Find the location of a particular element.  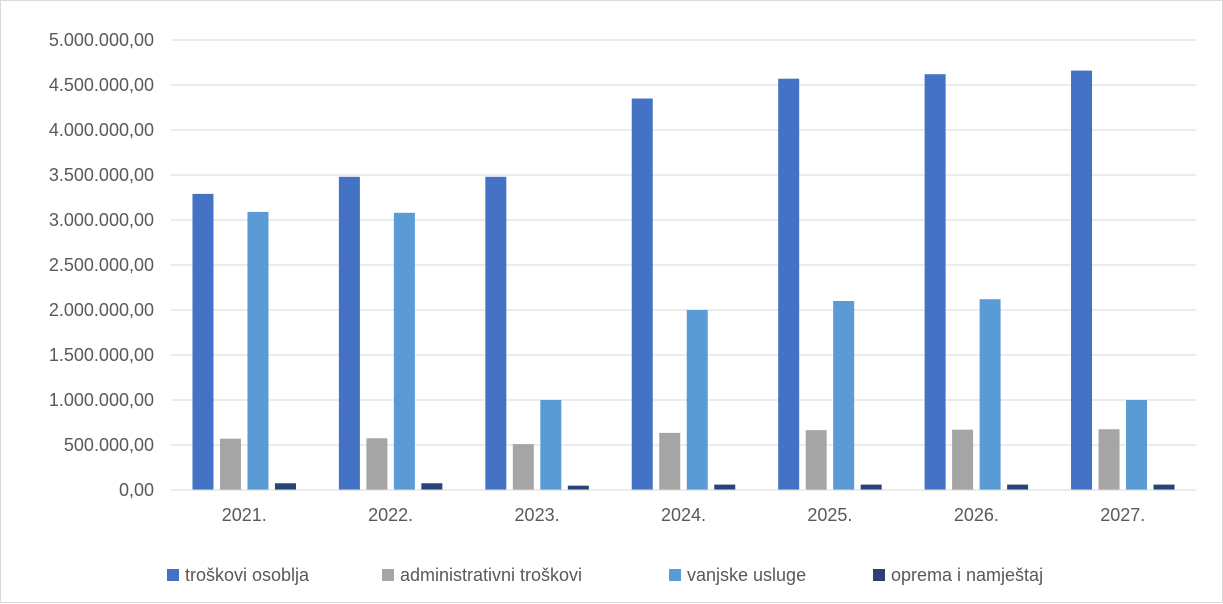

x-tick-label: 2026. is located at coordinates (976, 515).